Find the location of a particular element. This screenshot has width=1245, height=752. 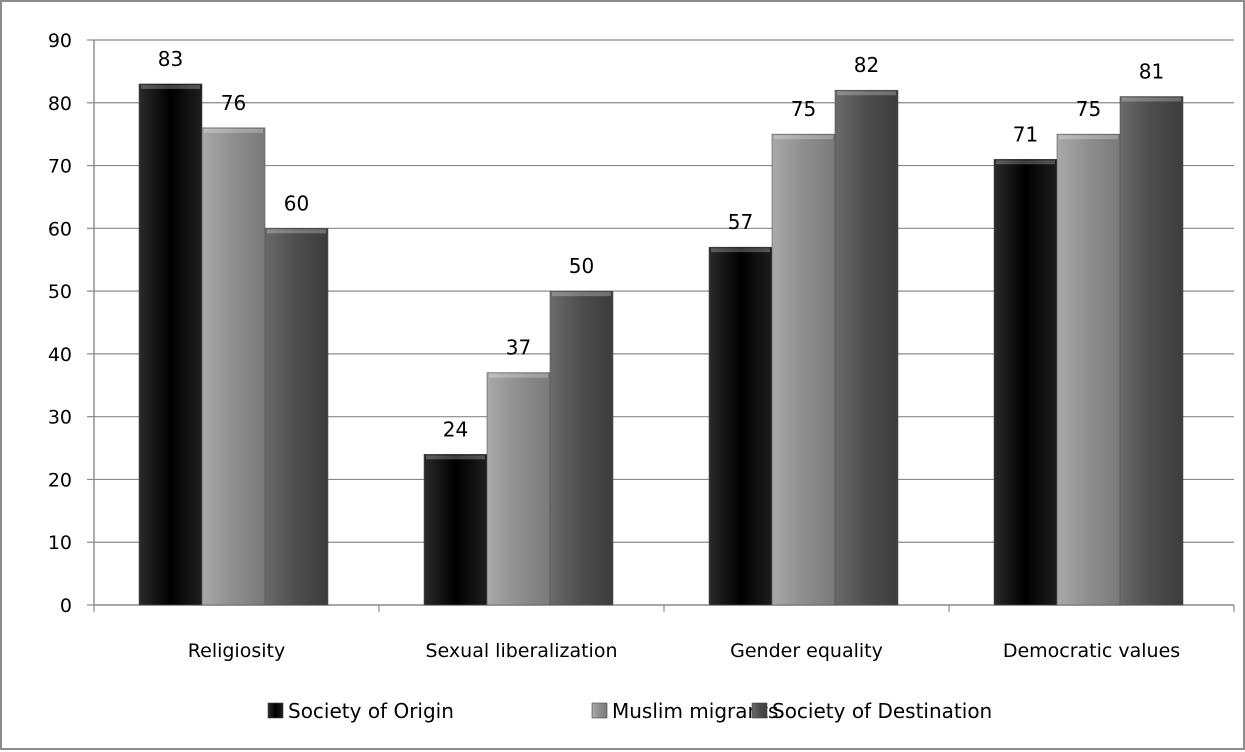

bar-society-of-origin-democratic-values is located at coordinates (1025, 382).